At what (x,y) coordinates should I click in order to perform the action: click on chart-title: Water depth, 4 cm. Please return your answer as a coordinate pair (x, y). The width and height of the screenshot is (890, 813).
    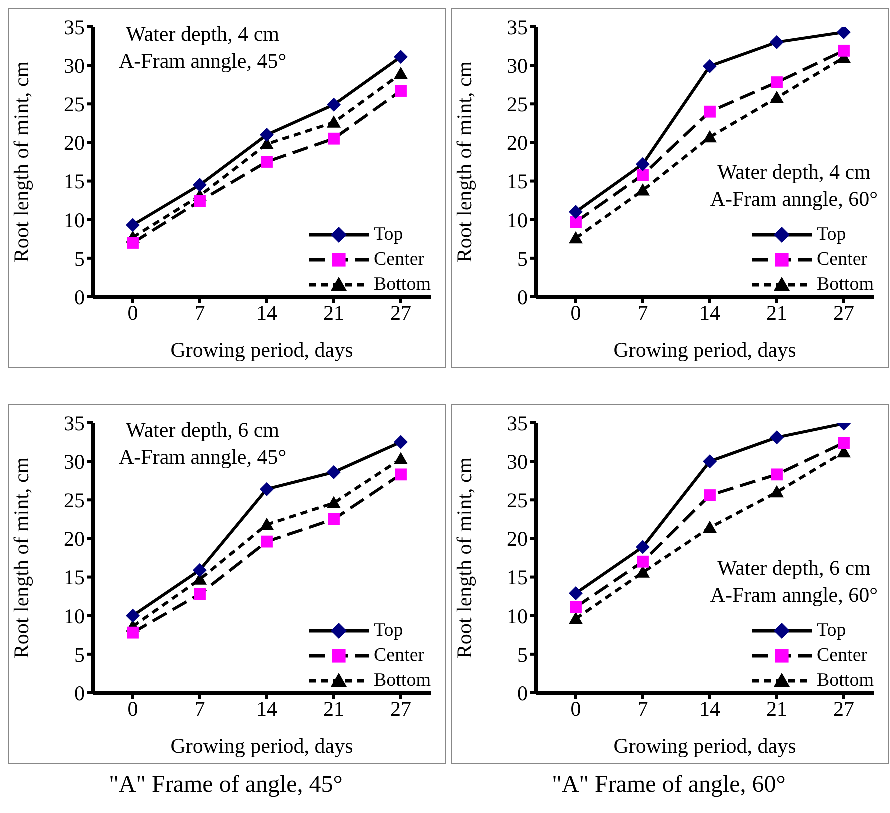
    Looking at the image, I should click on (203, 34).